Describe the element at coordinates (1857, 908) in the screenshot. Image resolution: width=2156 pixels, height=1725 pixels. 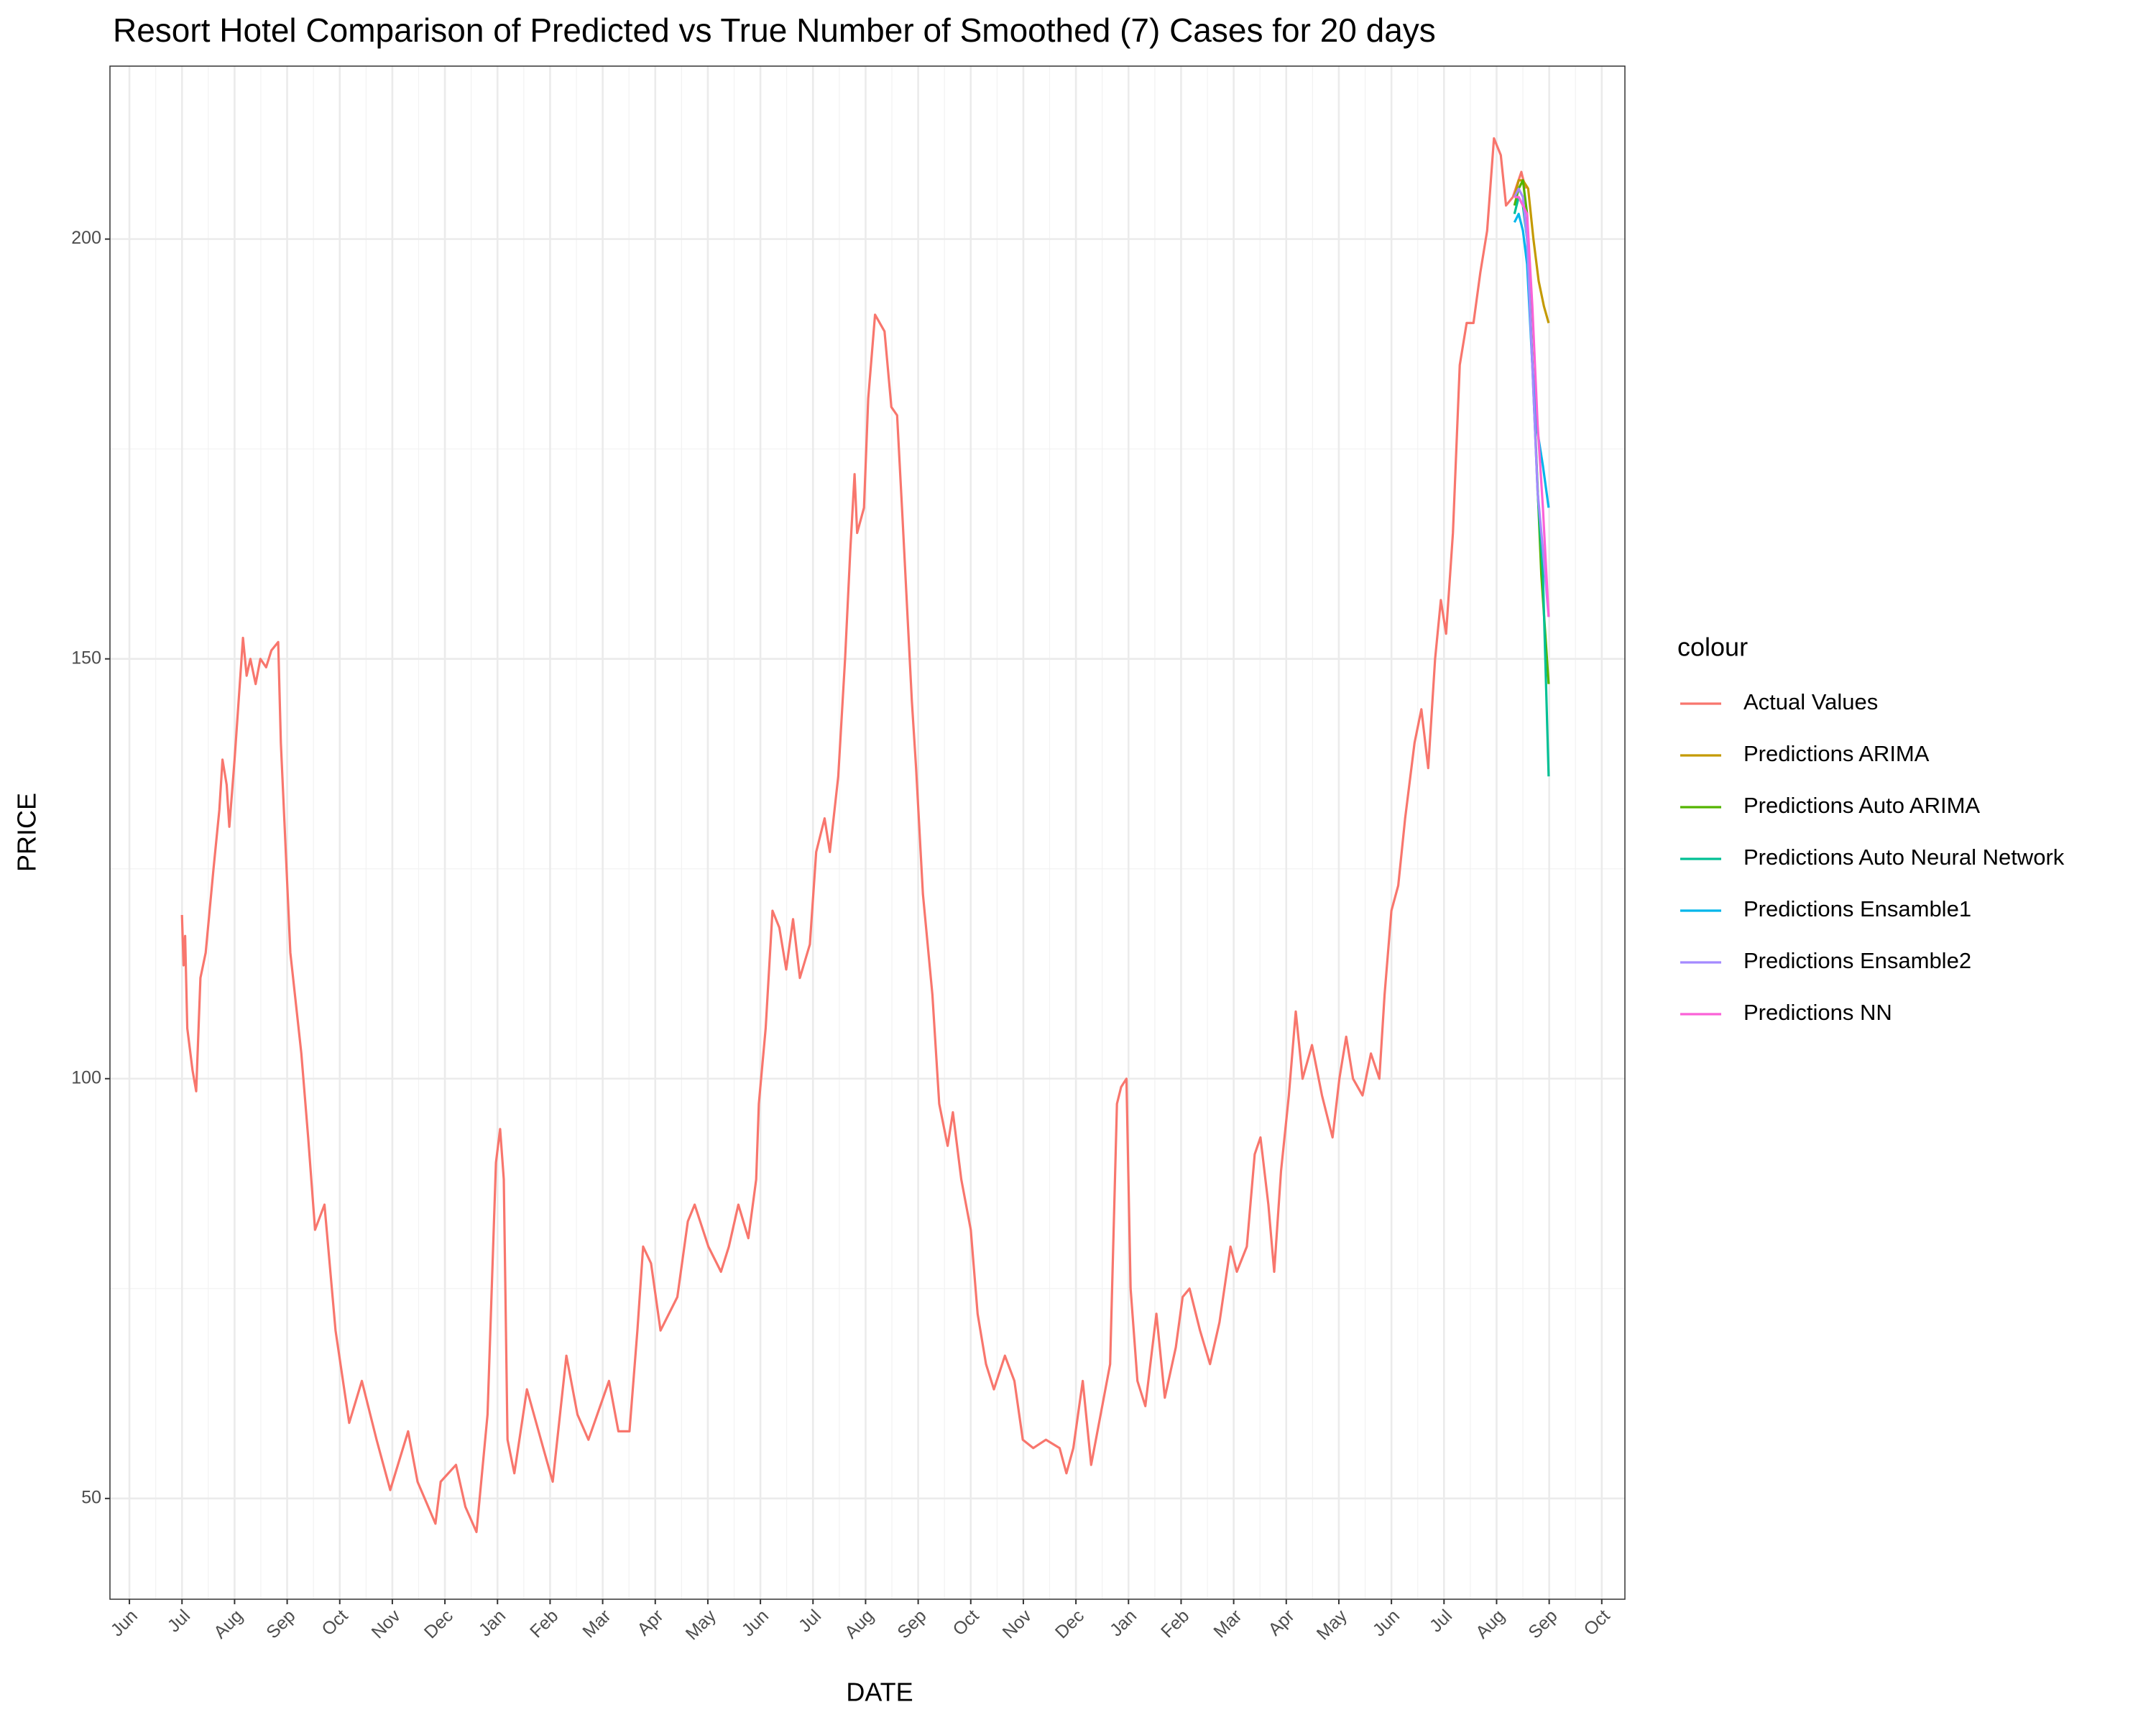
I see `legend-label: Predictions Ensamble1` at that location.